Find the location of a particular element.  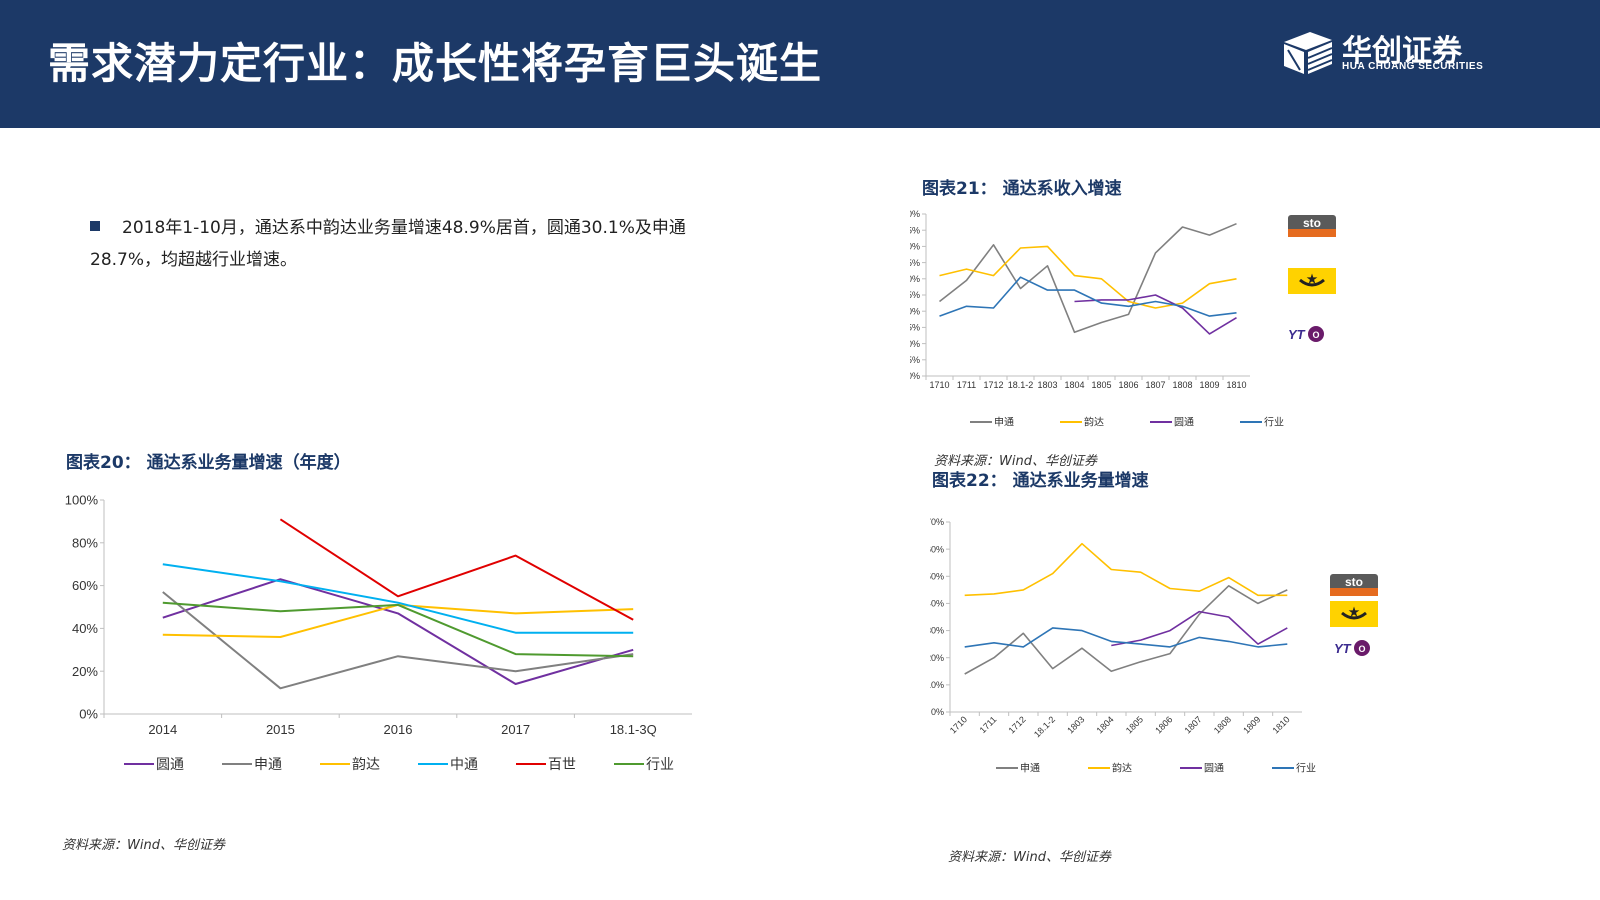

logo-chinese: 华创证券 is located at coordinates (1402, 51).